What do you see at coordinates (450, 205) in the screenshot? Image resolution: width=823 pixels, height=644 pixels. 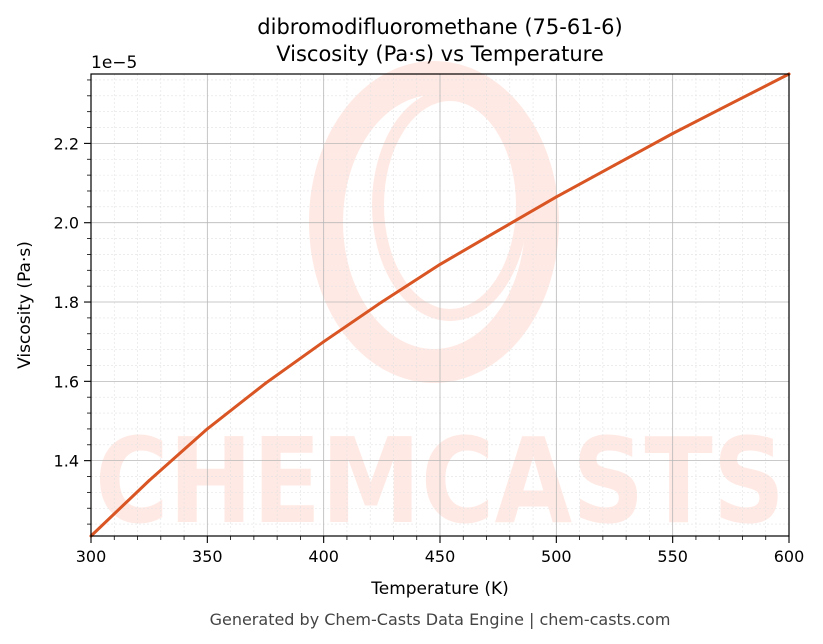 I see `watermark-ring-inner` at bounding box center [450, 205].